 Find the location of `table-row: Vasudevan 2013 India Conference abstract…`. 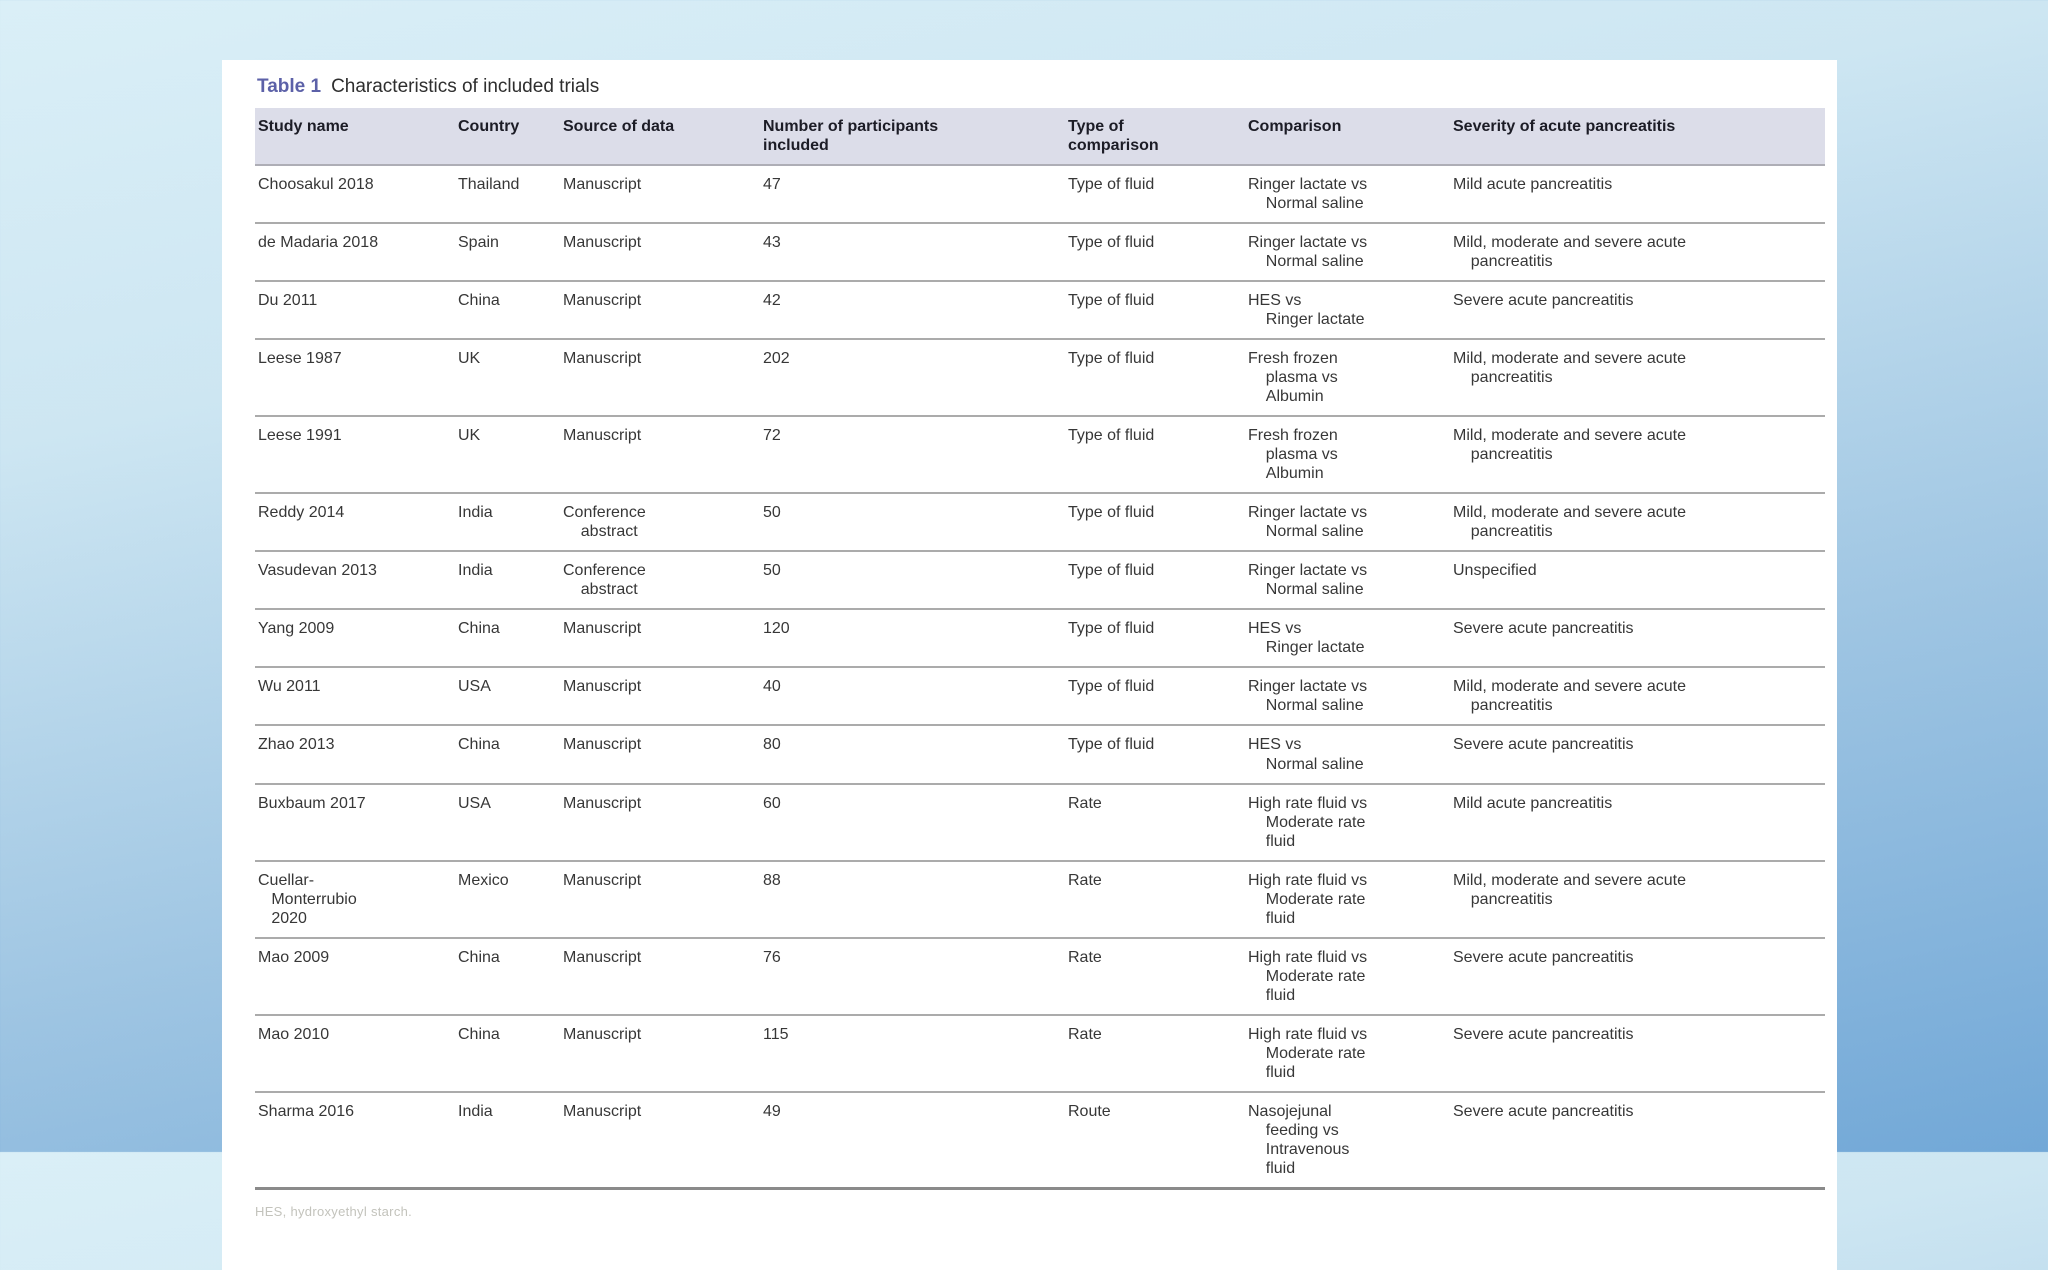

table-row: Vasudevan 2013 India Conference abstract… is located at coordinates (1040, 580).